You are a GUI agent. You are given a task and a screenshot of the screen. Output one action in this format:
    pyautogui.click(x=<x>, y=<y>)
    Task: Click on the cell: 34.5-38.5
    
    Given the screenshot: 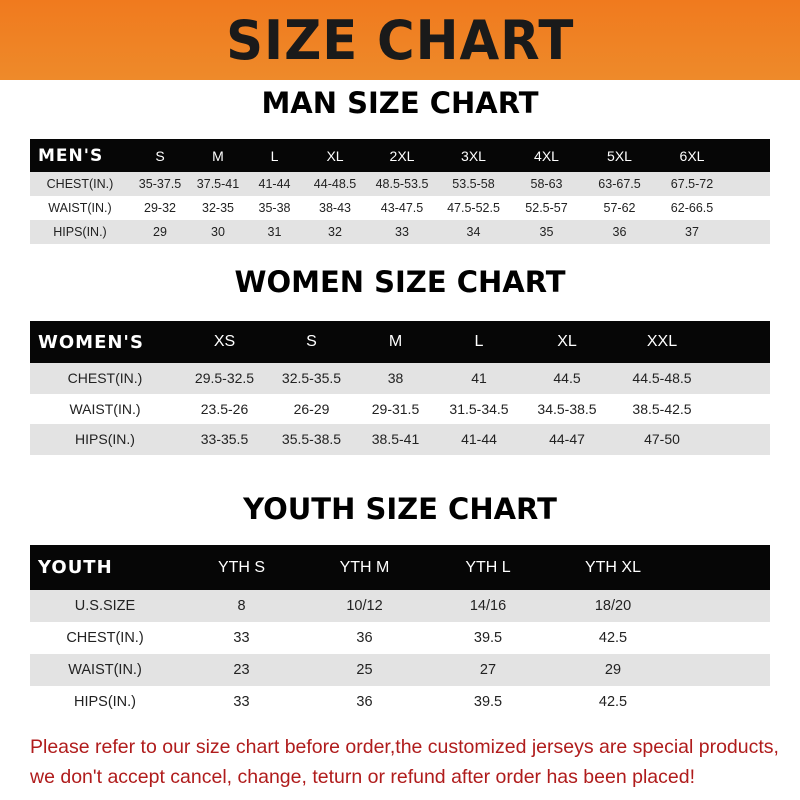 What is the action you would take?
    pyautogui.click(x=567, y=408)
    